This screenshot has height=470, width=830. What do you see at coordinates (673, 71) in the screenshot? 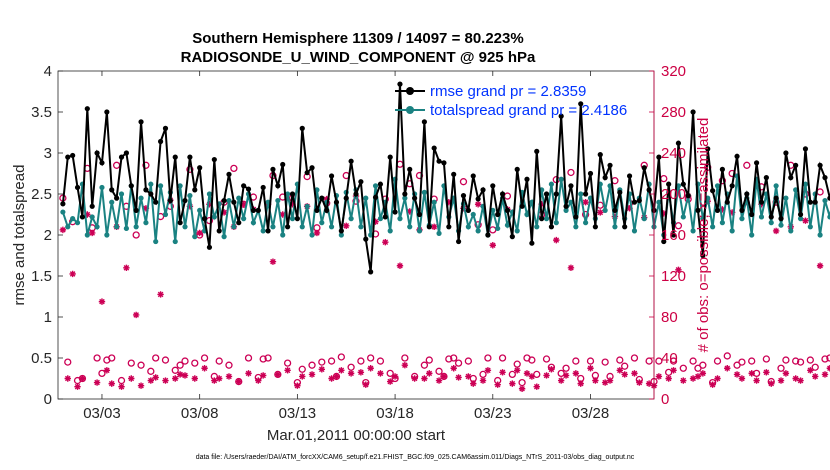
I see `y-right-tick-label: 320` at bounding box center [673, 71].